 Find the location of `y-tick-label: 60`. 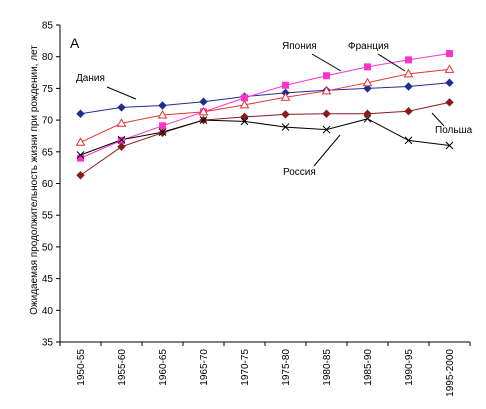

y-tick-label: 60 is located at coordinates (48, 184).